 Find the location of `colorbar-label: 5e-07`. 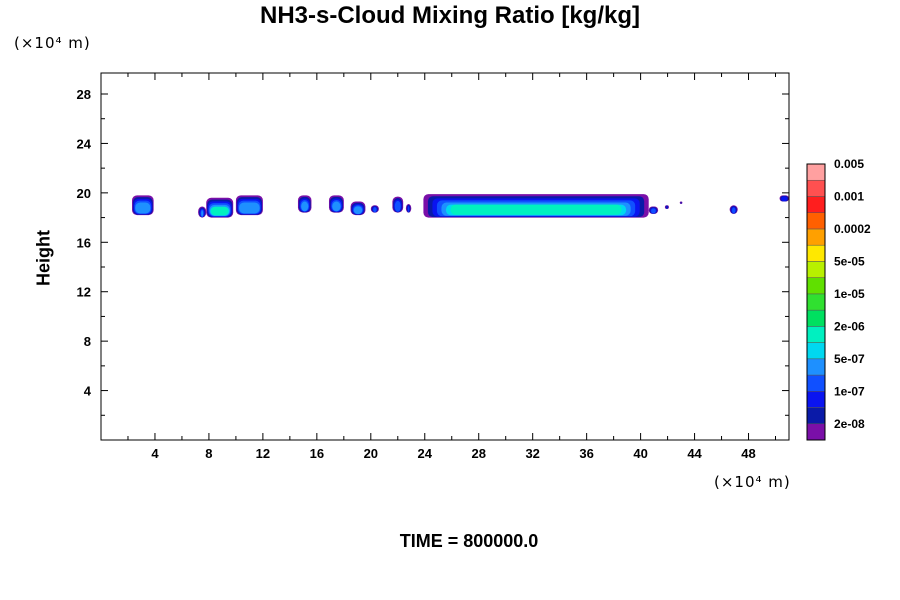

colorbar-label: 5e-07 is located at coordinates (849, 359).